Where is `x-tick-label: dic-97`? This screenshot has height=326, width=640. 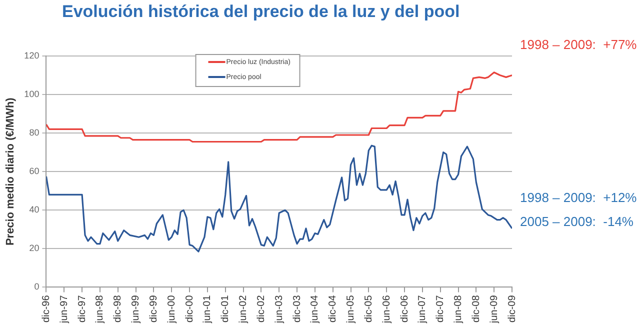
x-tick-label: dic-97 is located at coordinates (82, 308).